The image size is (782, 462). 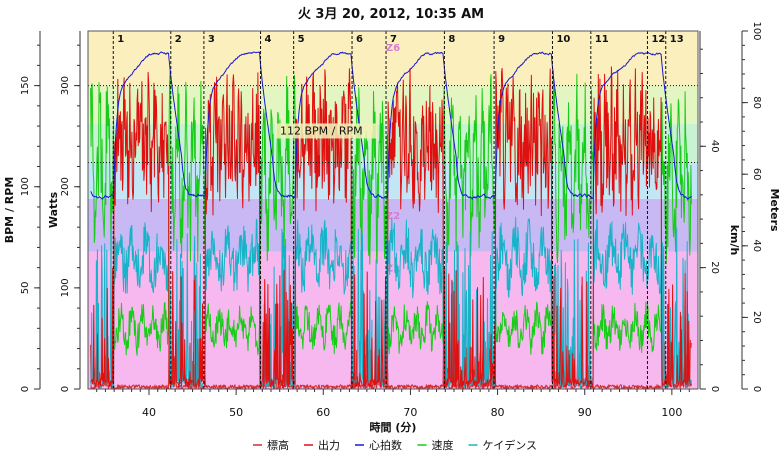 I want to click on kmh-axis: 0 20 40, so click(x=709, y=211).